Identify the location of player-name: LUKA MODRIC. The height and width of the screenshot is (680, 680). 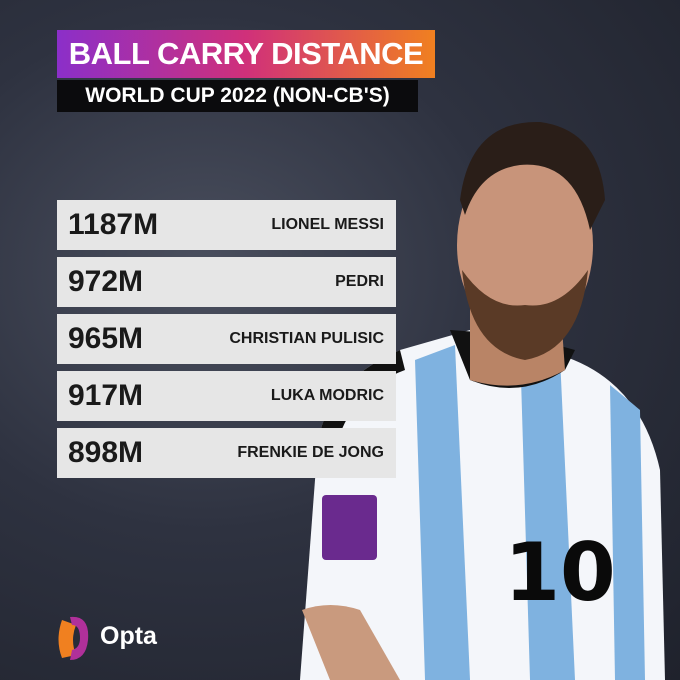
(327, 395).